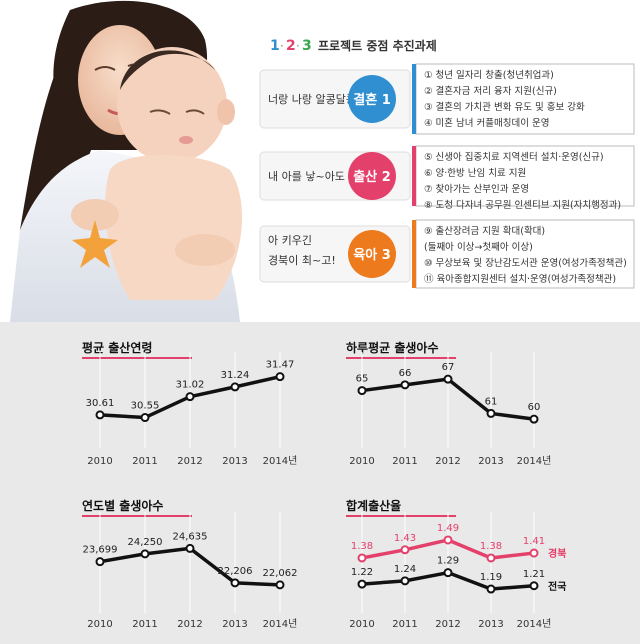 This screenshot has height=644, width=640. What do you see at coordinates (514, 157) in the screenshot?
I see `program-item: ⑤ 신생아 집중치료 지역센터 설치·운영(신규)` at bounding box center [514, 157].